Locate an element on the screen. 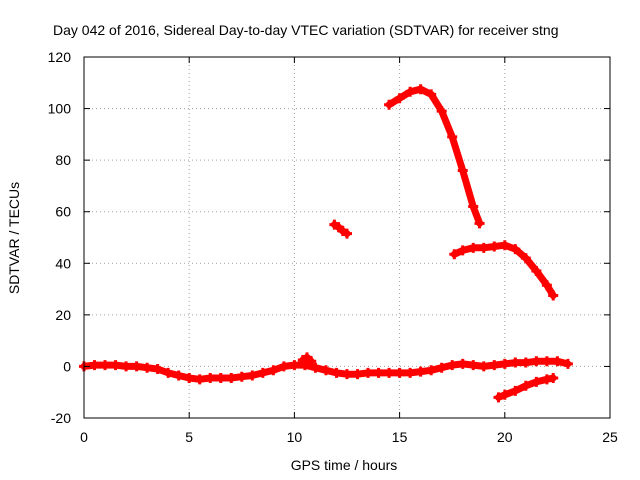 This screenshot has height=480, width=640. y-tick-label: 100 is located at coordinates (60, 109).